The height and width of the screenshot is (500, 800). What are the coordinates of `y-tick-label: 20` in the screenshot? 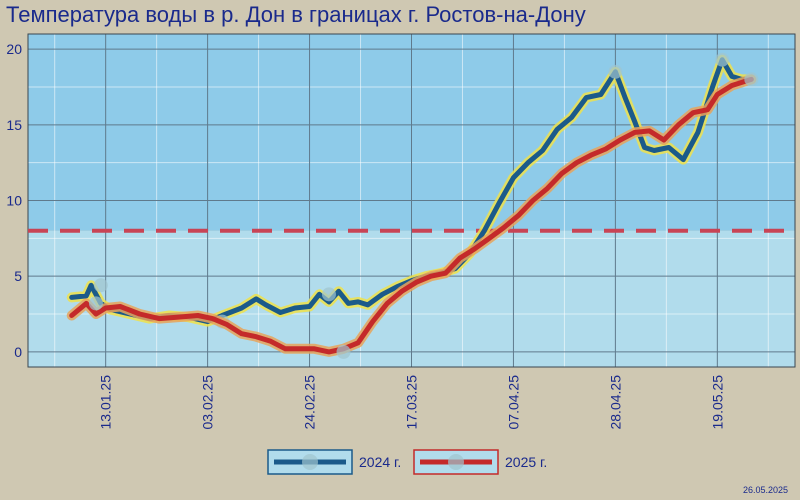 It's located at (14, 49).